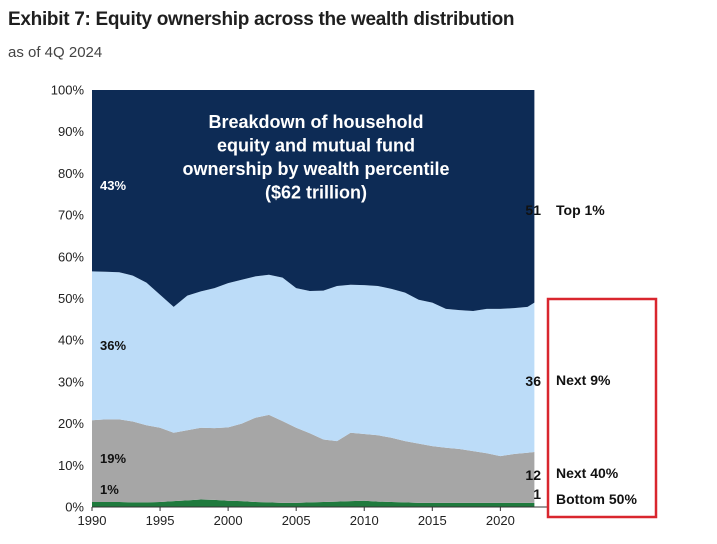 The image size is (717, 544). Describe the element at coordinates (71, 340) in the screenshot. I see `y-tick-label: 40%` at that location.